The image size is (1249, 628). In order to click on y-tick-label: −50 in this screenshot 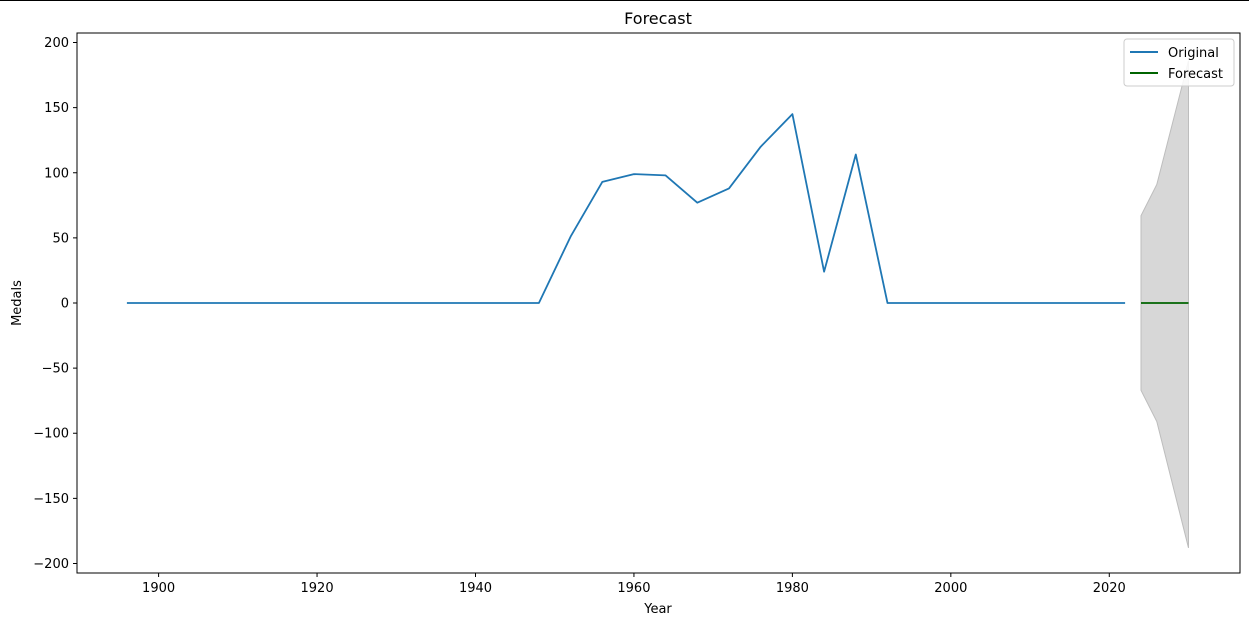, I will do `click(55, 369)`.